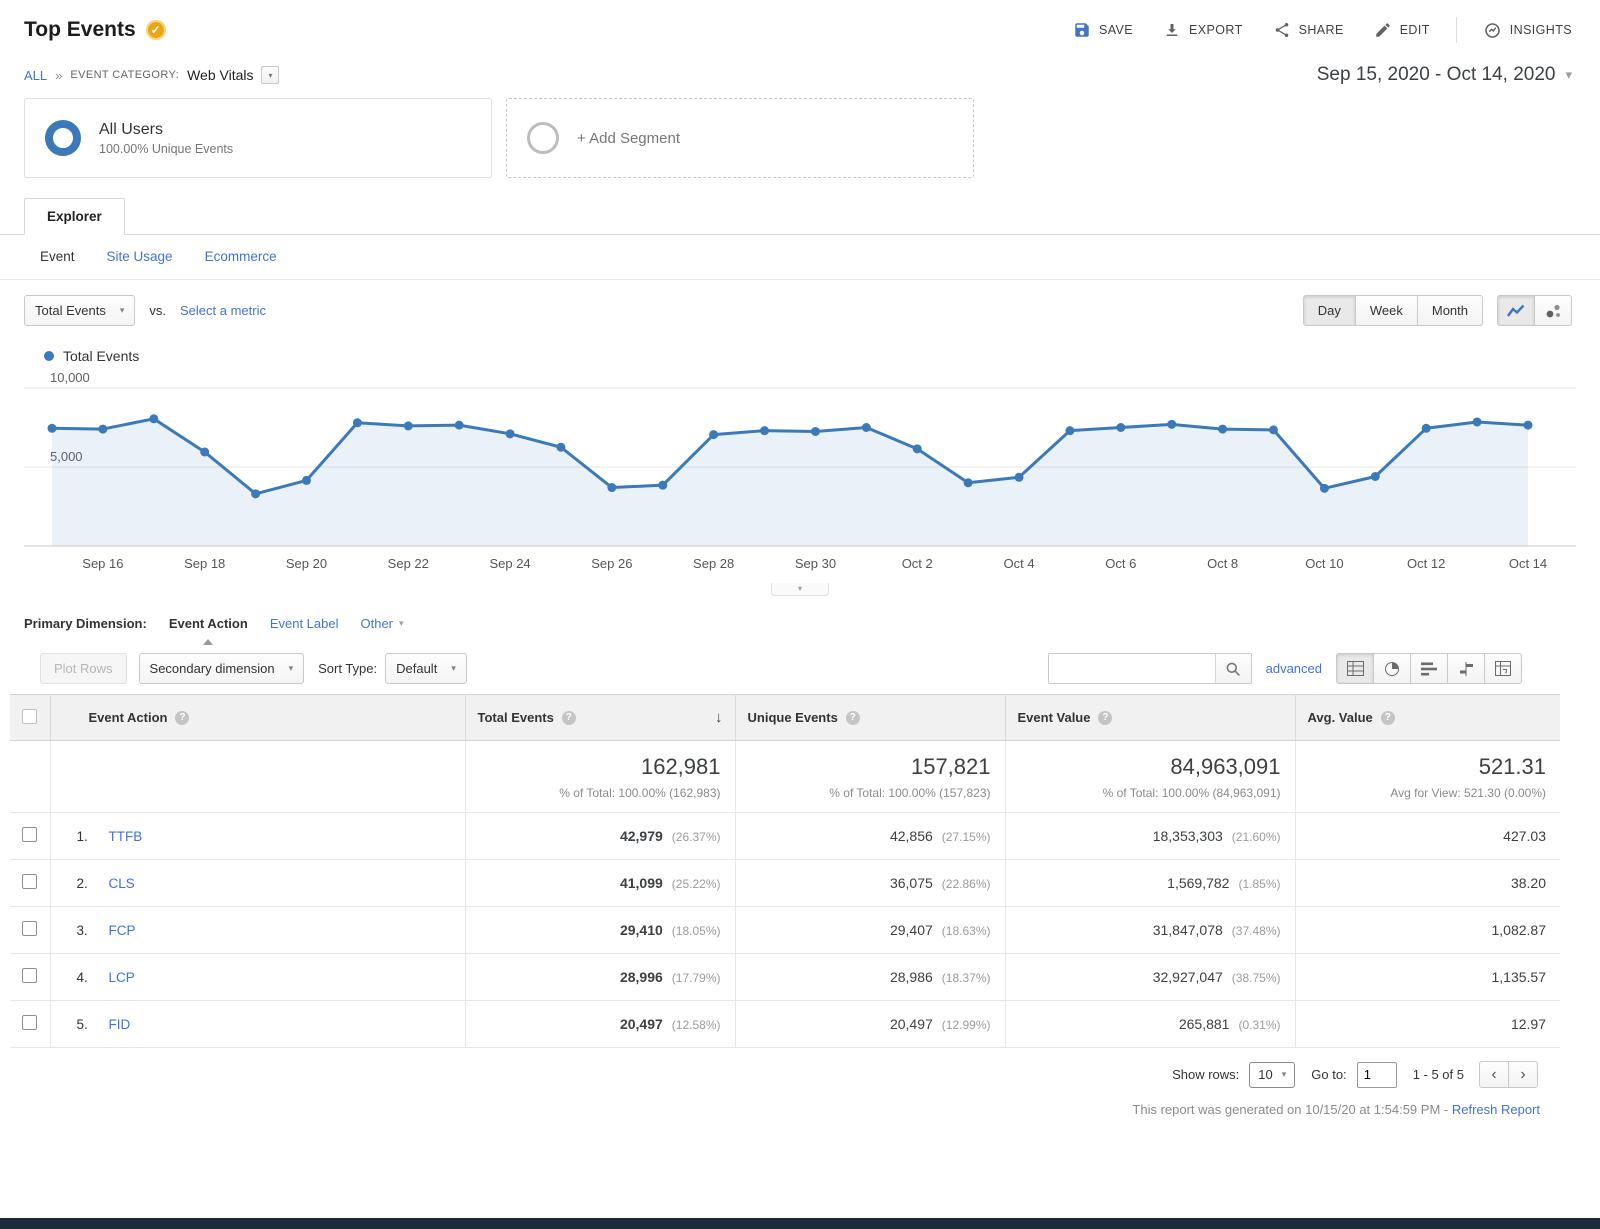  I want to click on pivot-view-button, so click(1503, 668).